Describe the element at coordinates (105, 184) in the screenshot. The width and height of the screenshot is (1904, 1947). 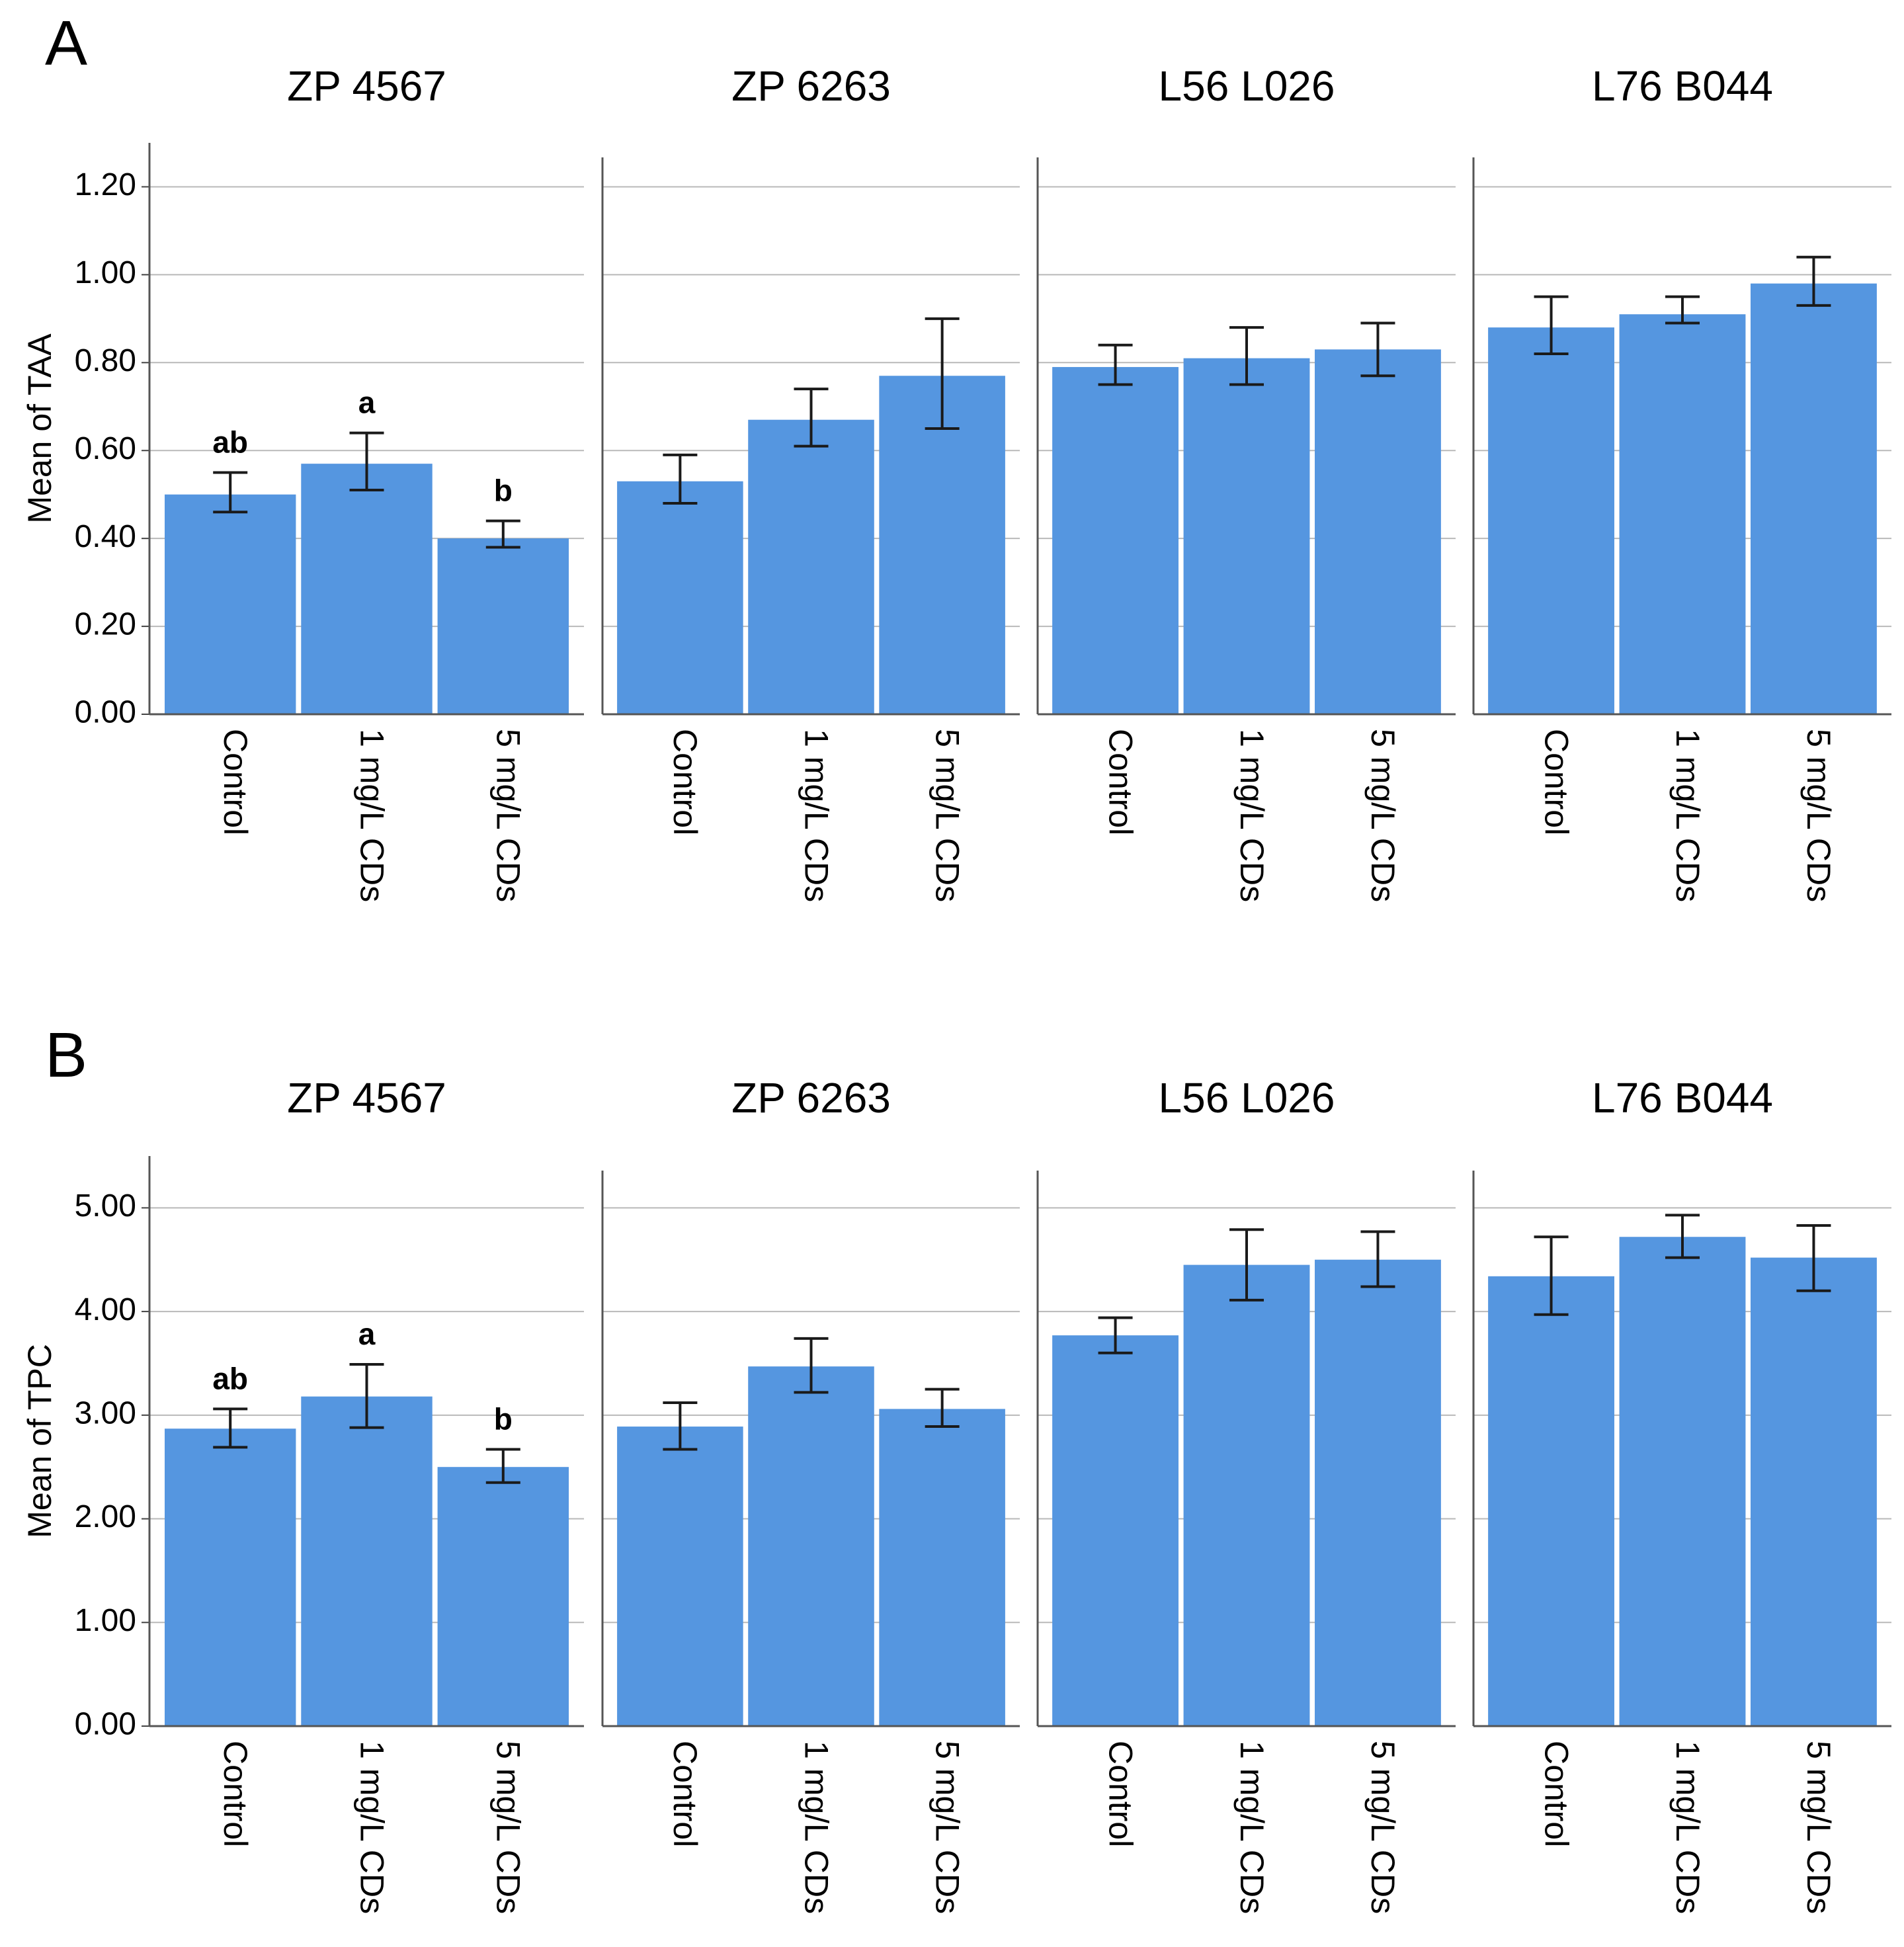
I see `y-tick-label: 1.20` at that location.